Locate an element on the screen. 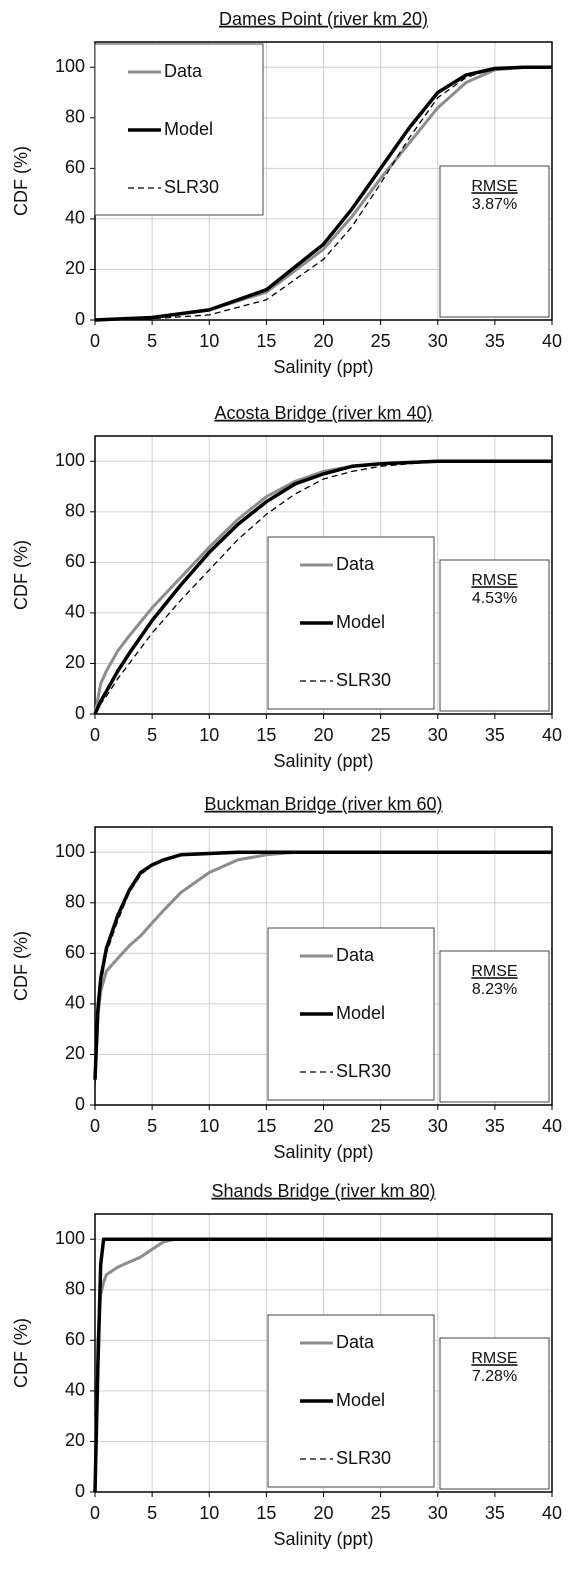  annotation-text: 7.28% is located at coordinates (494, 1376).